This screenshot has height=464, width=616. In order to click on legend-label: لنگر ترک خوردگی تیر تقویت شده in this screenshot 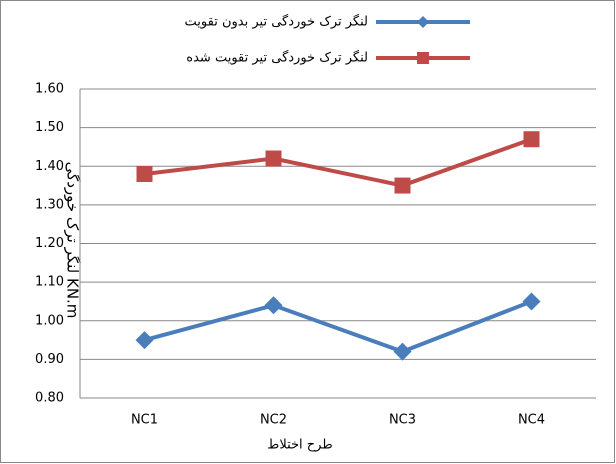, I will do `click(277, 58)`.